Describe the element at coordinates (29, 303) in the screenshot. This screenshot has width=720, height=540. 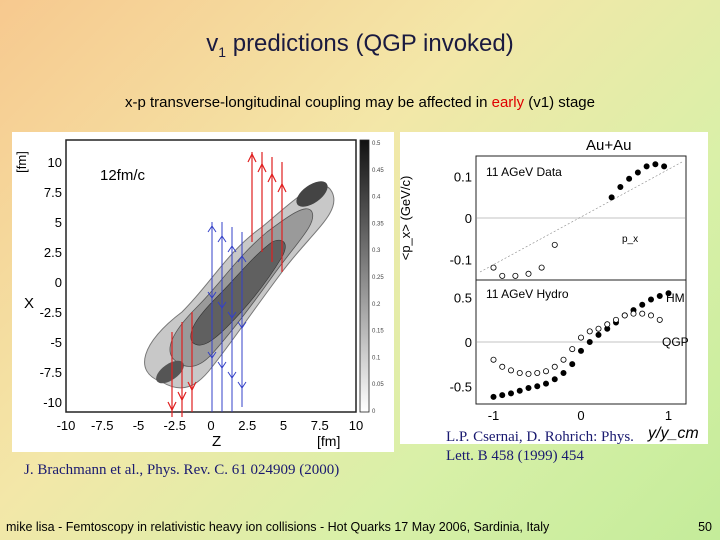
I see `y-axis-label: X` at that location.